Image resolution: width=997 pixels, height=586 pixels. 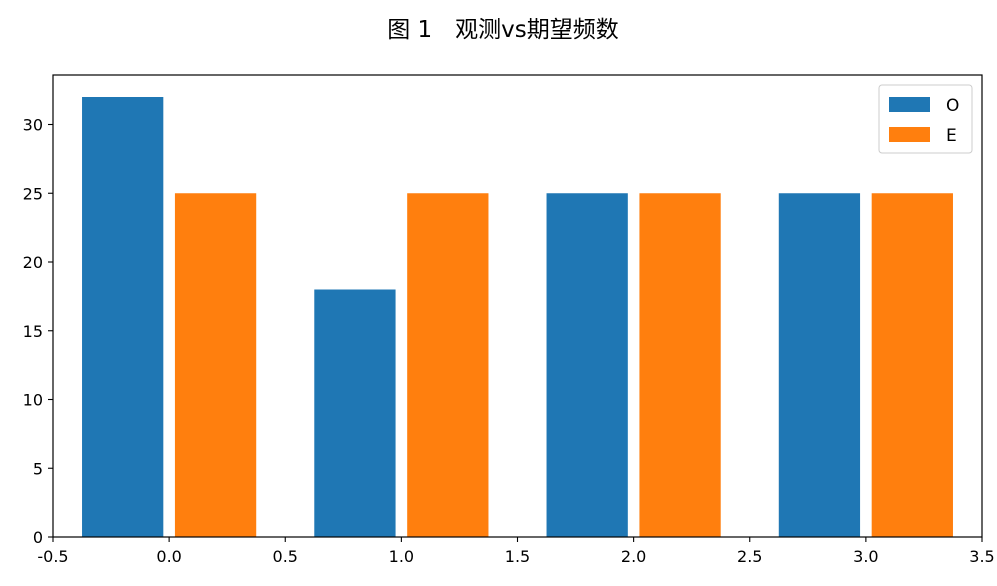 What do you see at coordinates (503, 30) in the screenshot?
I see `chart-title: 图 1 观测vs期望频数` at bounding box center [503, 30].